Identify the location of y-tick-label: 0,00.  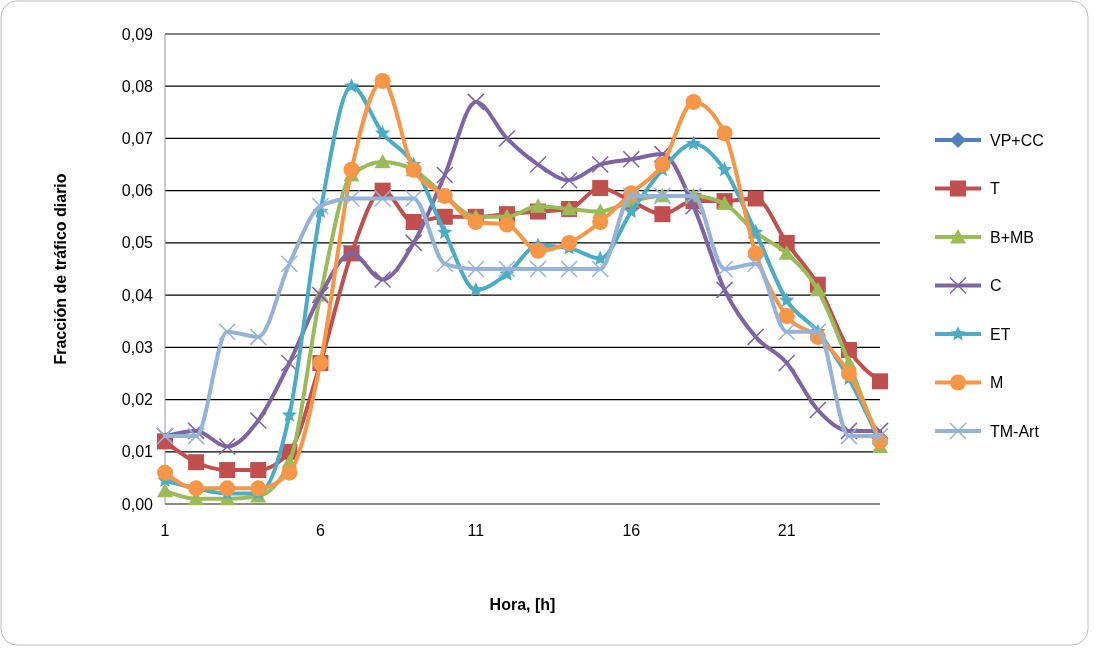
(137, 504).